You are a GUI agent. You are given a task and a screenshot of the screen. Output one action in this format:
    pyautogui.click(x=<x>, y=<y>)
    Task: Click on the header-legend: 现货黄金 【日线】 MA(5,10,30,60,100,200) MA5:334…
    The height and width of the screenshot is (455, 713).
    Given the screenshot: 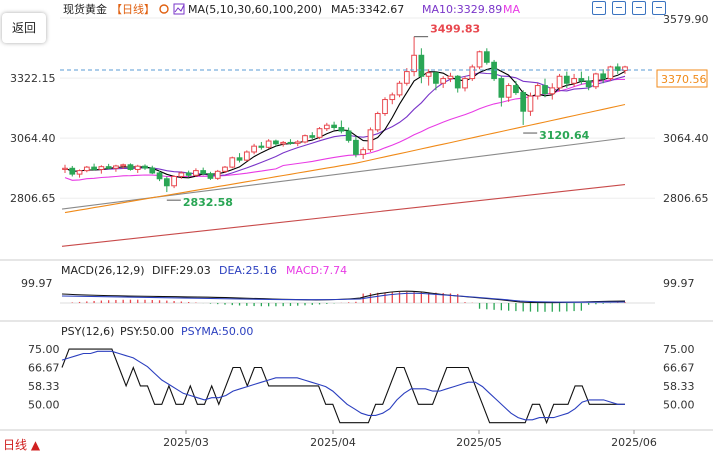 What is the action you would take?
    pyautogui.click(x=291, y=9)
    